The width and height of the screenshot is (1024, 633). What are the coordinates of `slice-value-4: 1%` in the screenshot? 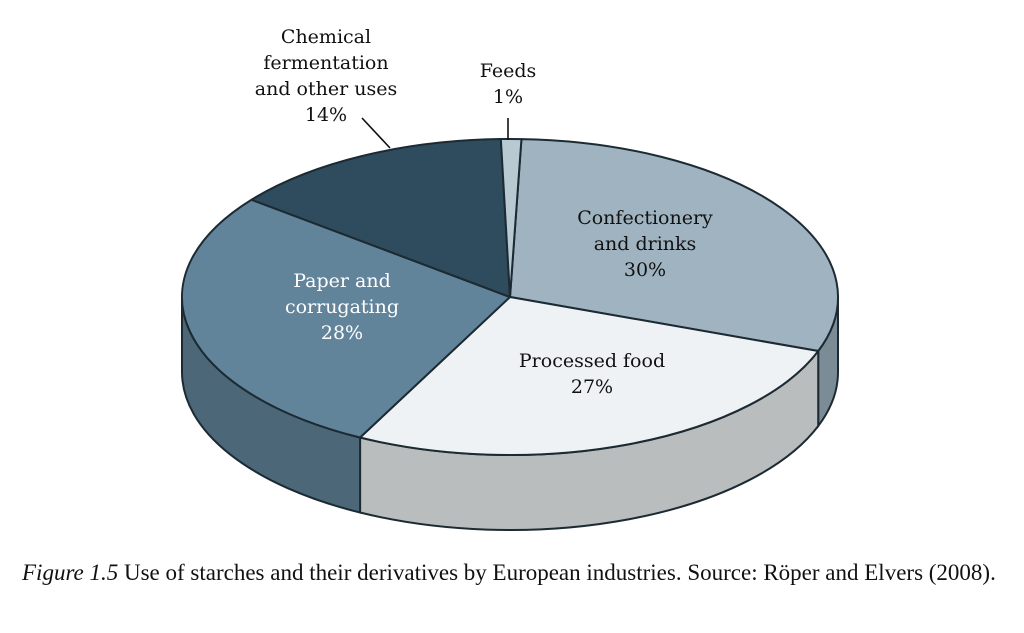 It's located at (508, 97).